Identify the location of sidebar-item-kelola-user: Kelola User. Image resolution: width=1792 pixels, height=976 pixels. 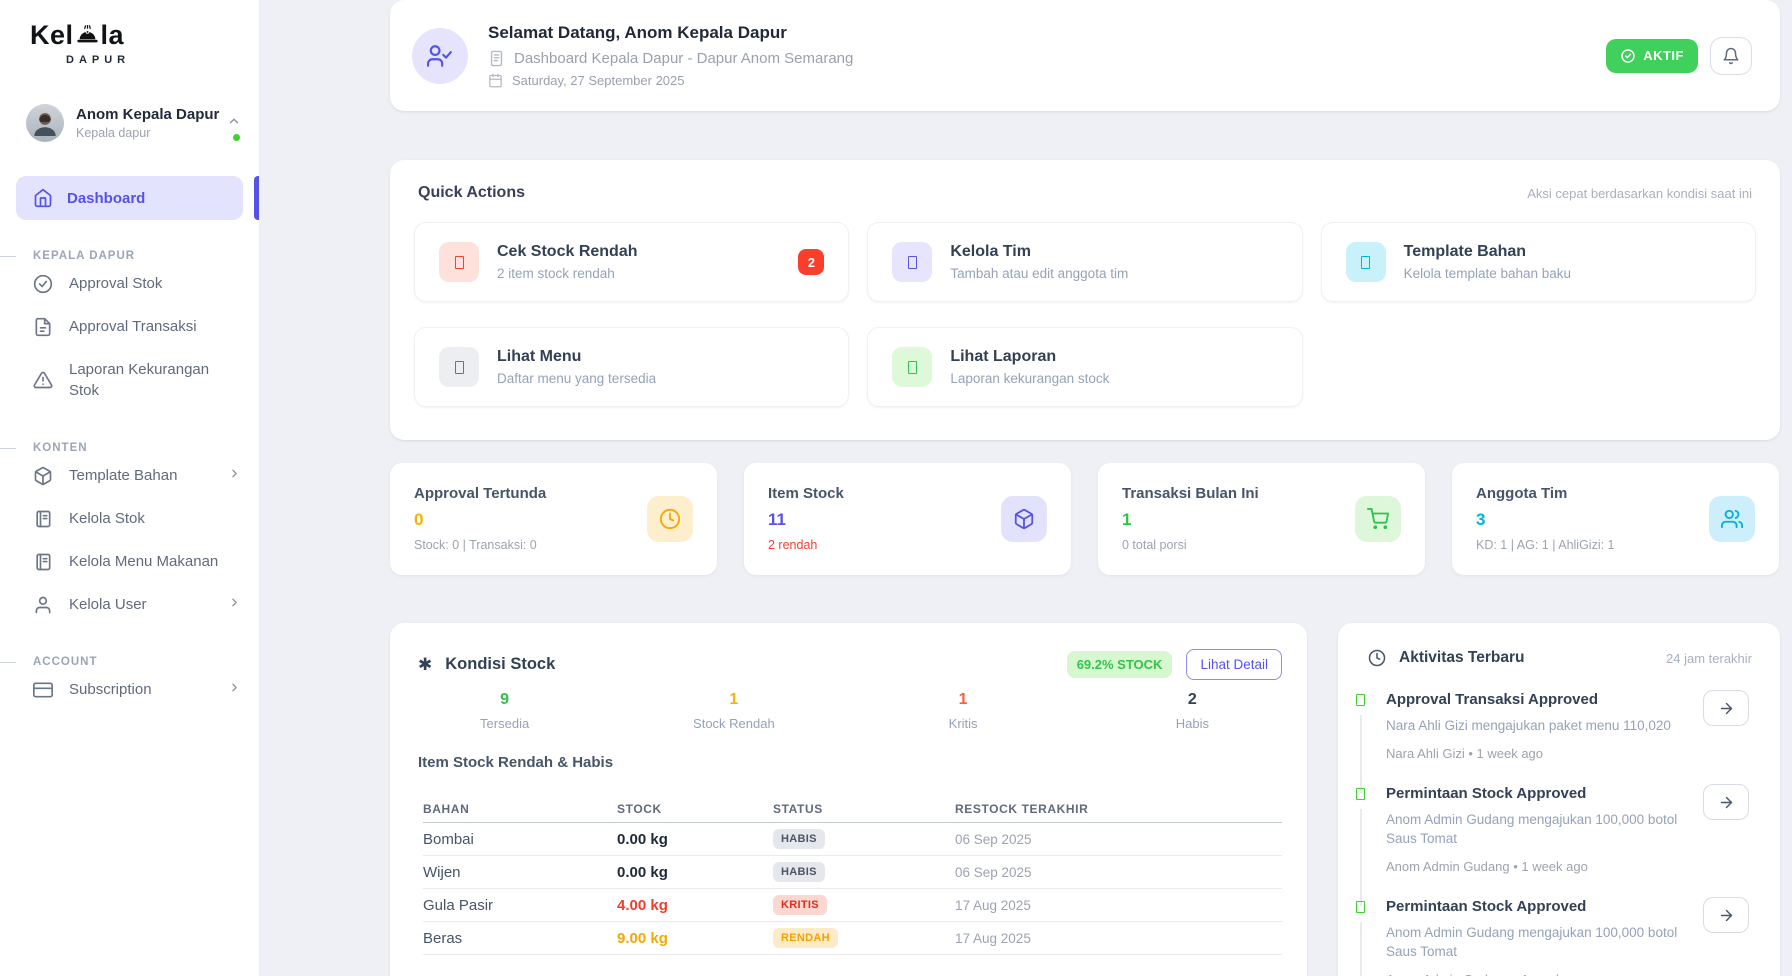
(129, 604).